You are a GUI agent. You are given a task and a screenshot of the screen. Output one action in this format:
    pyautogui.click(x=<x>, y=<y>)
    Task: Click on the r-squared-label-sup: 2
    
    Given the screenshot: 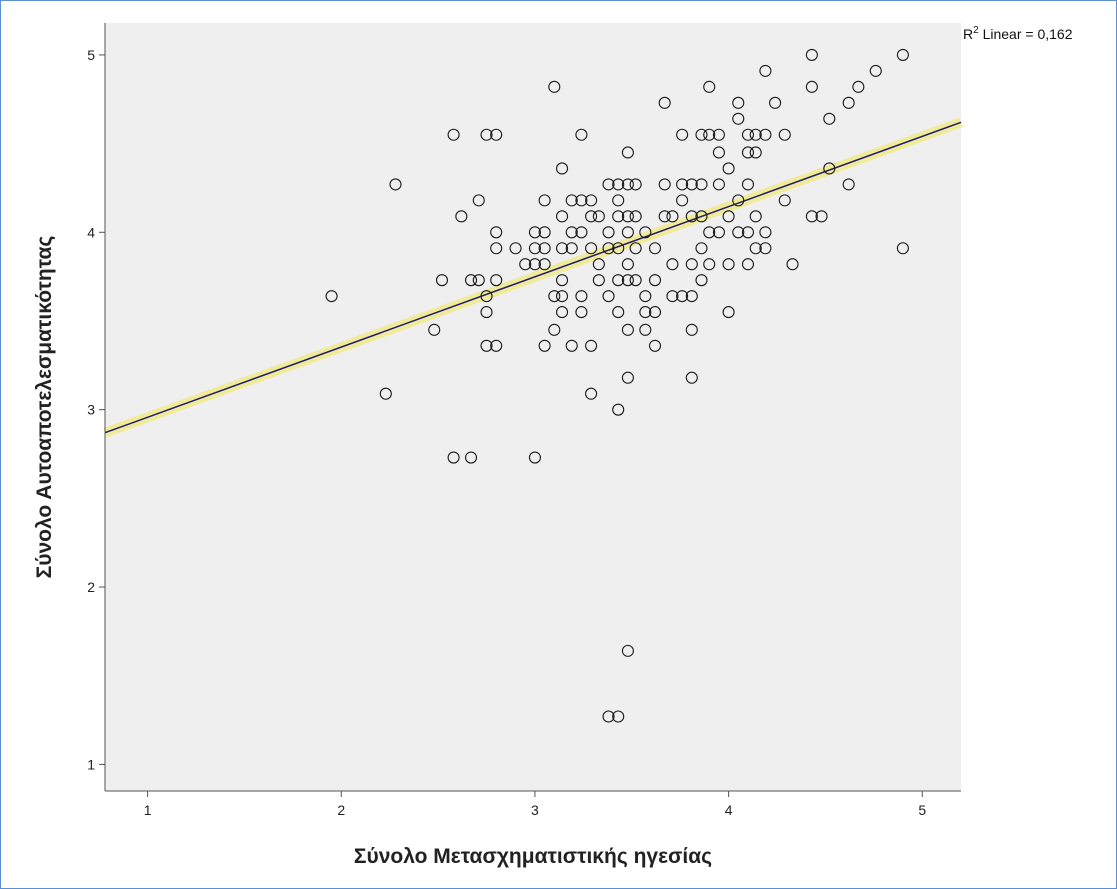 What is the action you would take?
    pyautogui.click(x=976, y=30)
    